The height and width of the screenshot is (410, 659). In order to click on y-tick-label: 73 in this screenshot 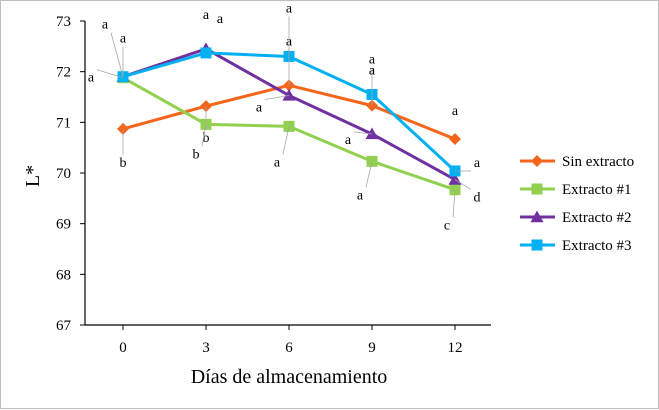, I will do `click(63, 22)`.